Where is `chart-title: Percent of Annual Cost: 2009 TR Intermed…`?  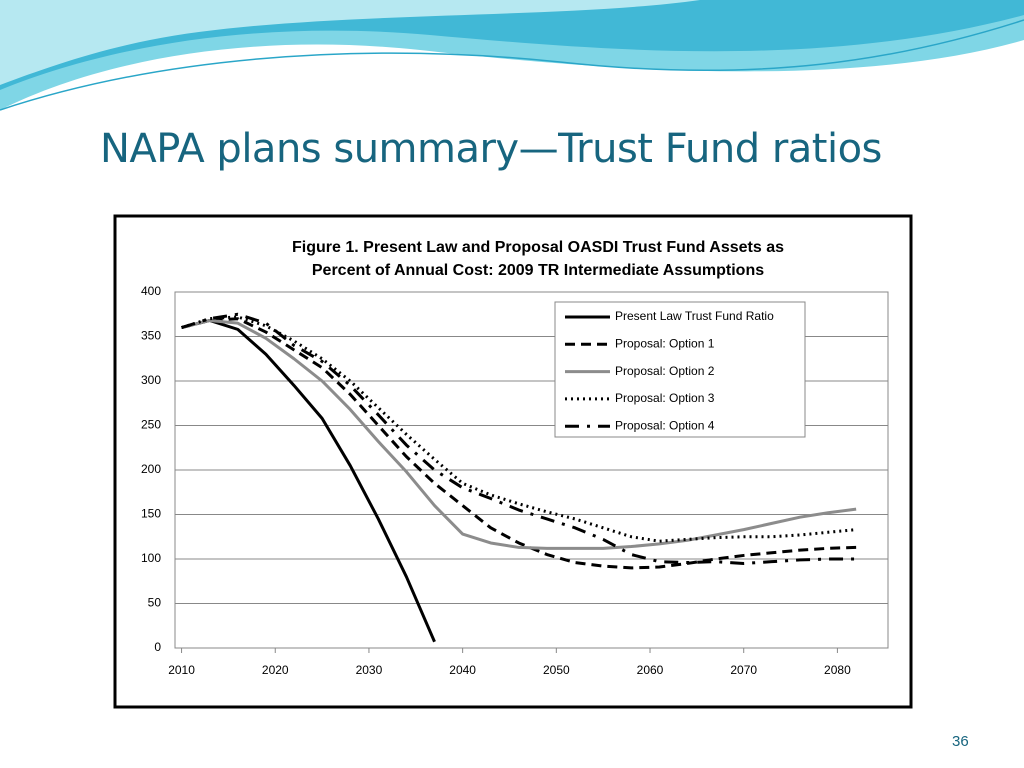 chart-title: Percent of Annual Cost: 2009 TR Intermed… is located at coordinates (538, 270).